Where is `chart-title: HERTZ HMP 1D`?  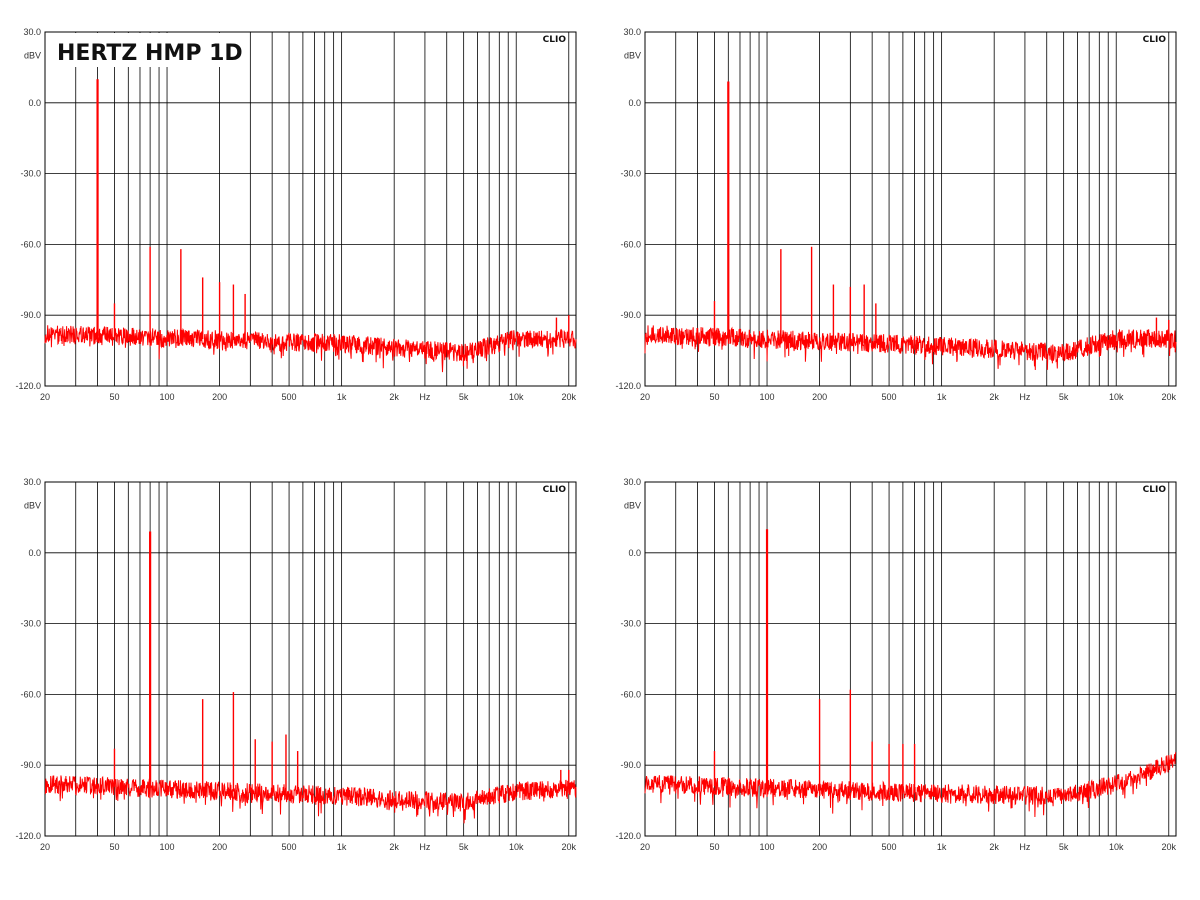
chart-title: HERTZ HMP 1D is located at coordinates (150, 53).